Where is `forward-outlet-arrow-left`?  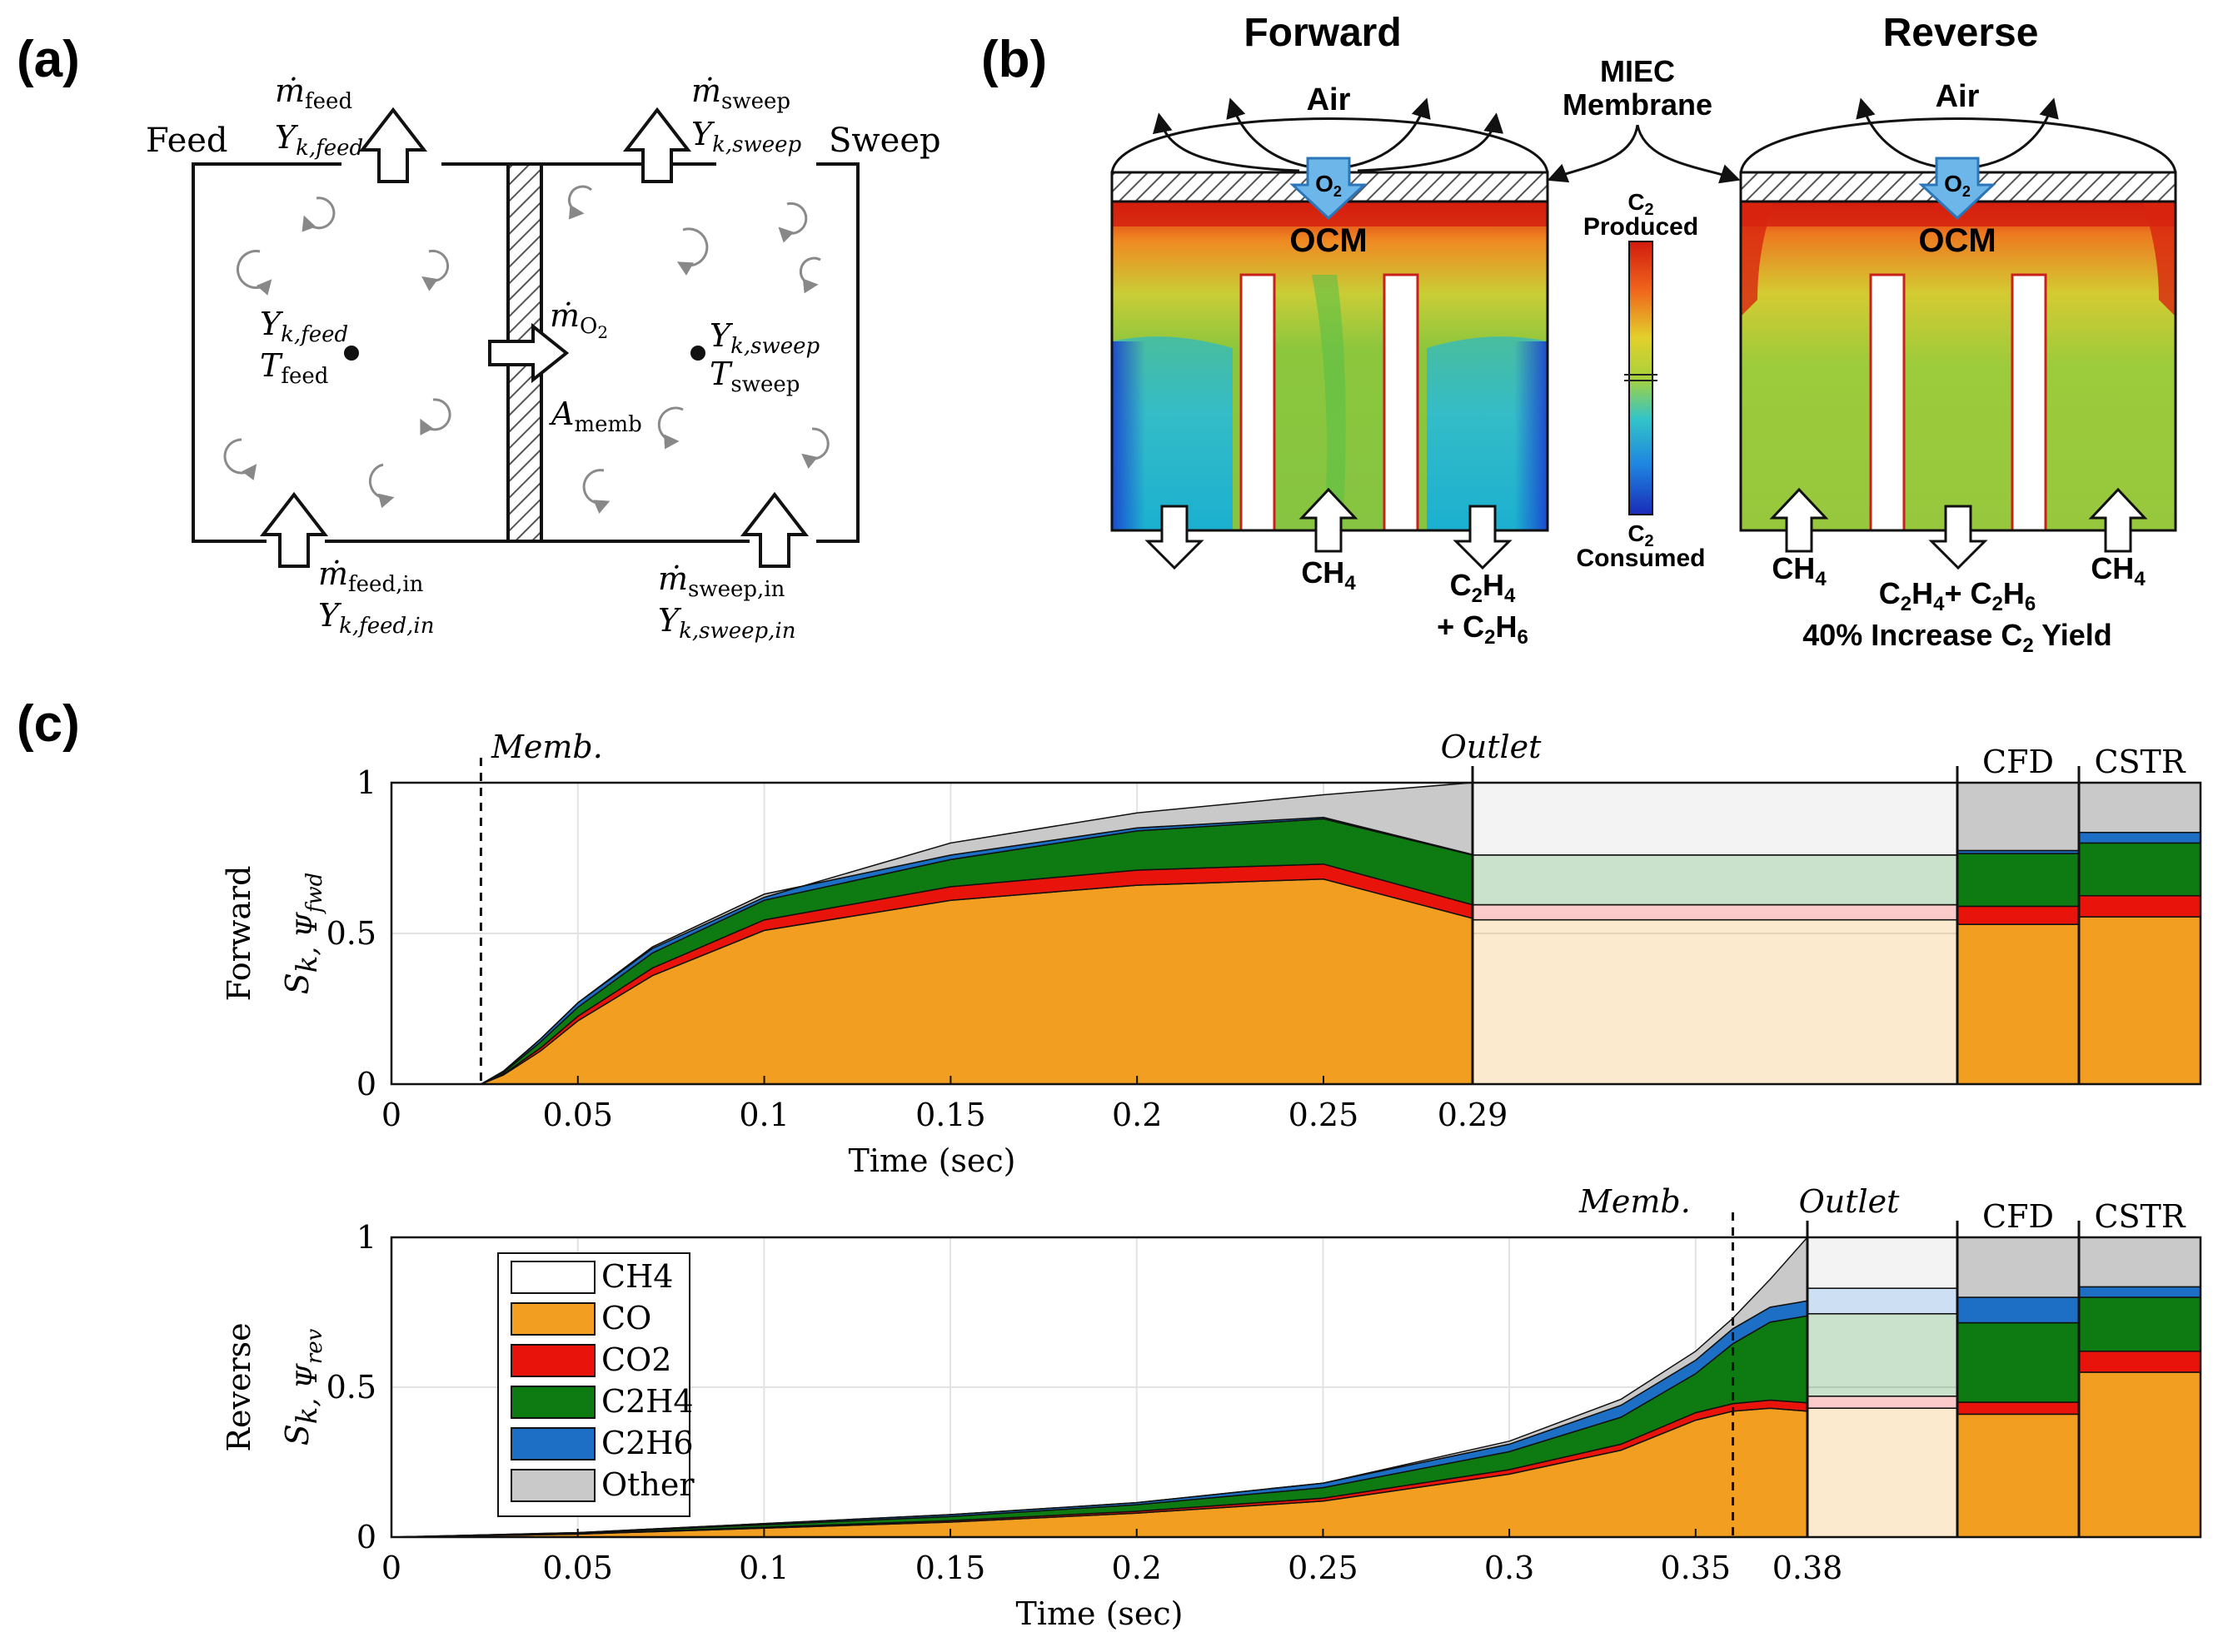 forward-outlet-arrow-left is located at coordinates (1174, 538).